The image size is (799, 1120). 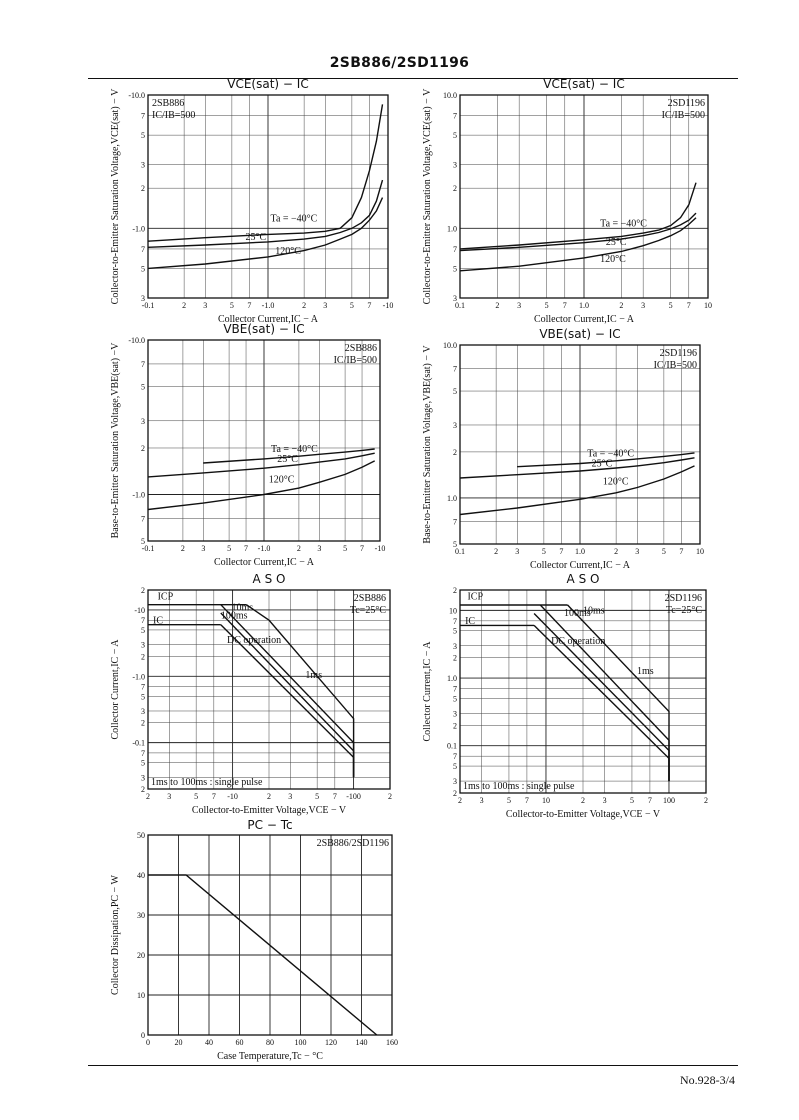 What do you see at coordinates (267, 84) in the screenshot?
I see `chart-title: VCE(sat) − IC` at bounding box center [267, 84].